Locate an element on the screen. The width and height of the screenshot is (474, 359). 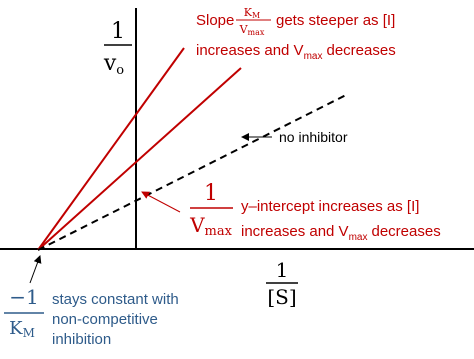
x-label-num: 1 is located at coordinates (282, 270).